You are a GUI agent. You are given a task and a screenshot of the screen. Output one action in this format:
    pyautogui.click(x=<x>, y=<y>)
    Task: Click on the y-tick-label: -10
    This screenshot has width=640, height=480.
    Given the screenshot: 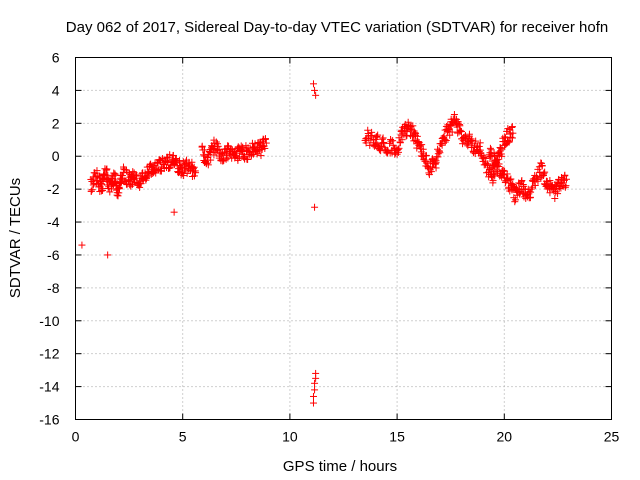 What is the action you would take?
    pyautogui.click(x=49, y=321)
    